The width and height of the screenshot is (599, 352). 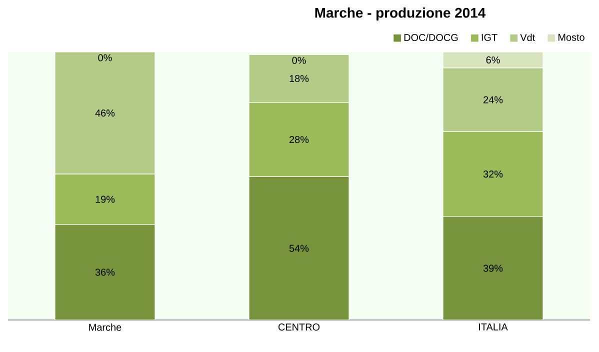 I want to click on data-label: 18%, so click(x=299, y=78).